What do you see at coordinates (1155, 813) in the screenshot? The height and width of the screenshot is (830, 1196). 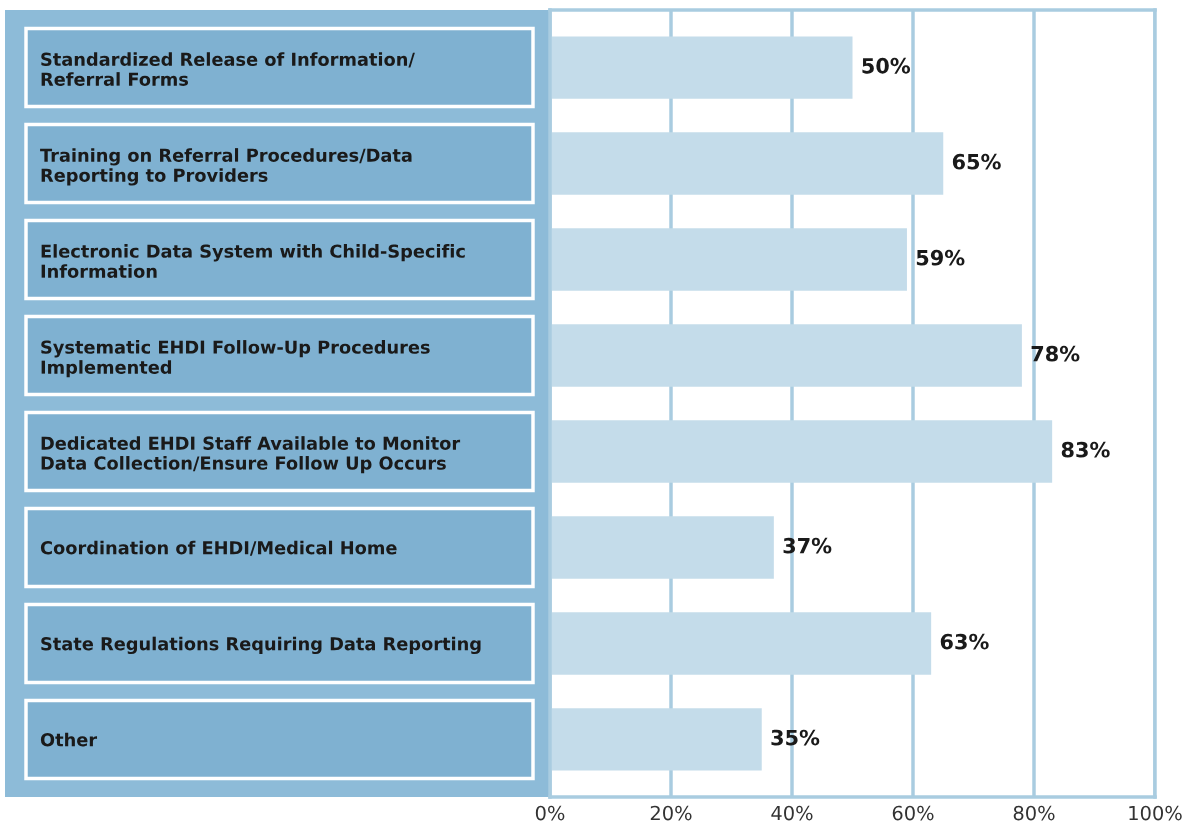 I see `x-tick-label: 100%` at bounding box center [1155, 813].